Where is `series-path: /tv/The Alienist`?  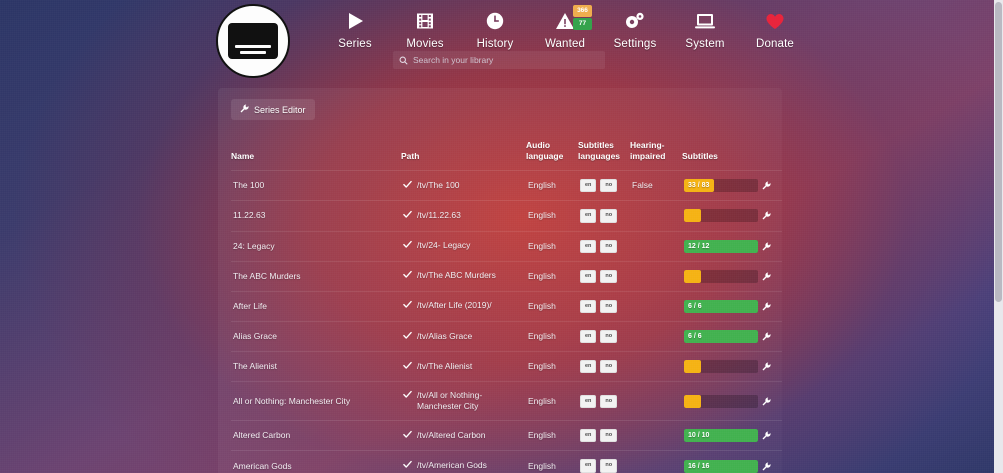
series-path: /tv/The Alienist is located at coordinates (445, 365).